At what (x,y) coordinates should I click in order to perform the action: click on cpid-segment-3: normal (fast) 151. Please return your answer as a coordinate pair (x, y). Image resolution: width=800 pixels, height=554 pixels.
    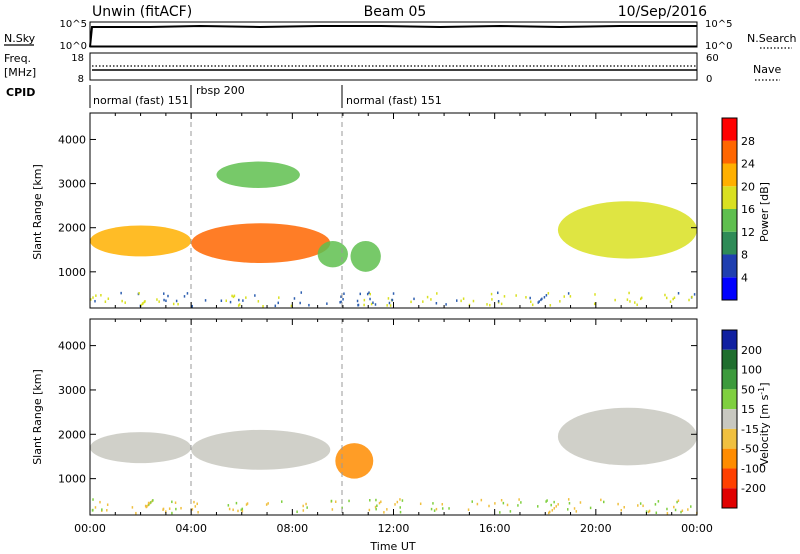
    Looking at the image, I should click on (394, 100).